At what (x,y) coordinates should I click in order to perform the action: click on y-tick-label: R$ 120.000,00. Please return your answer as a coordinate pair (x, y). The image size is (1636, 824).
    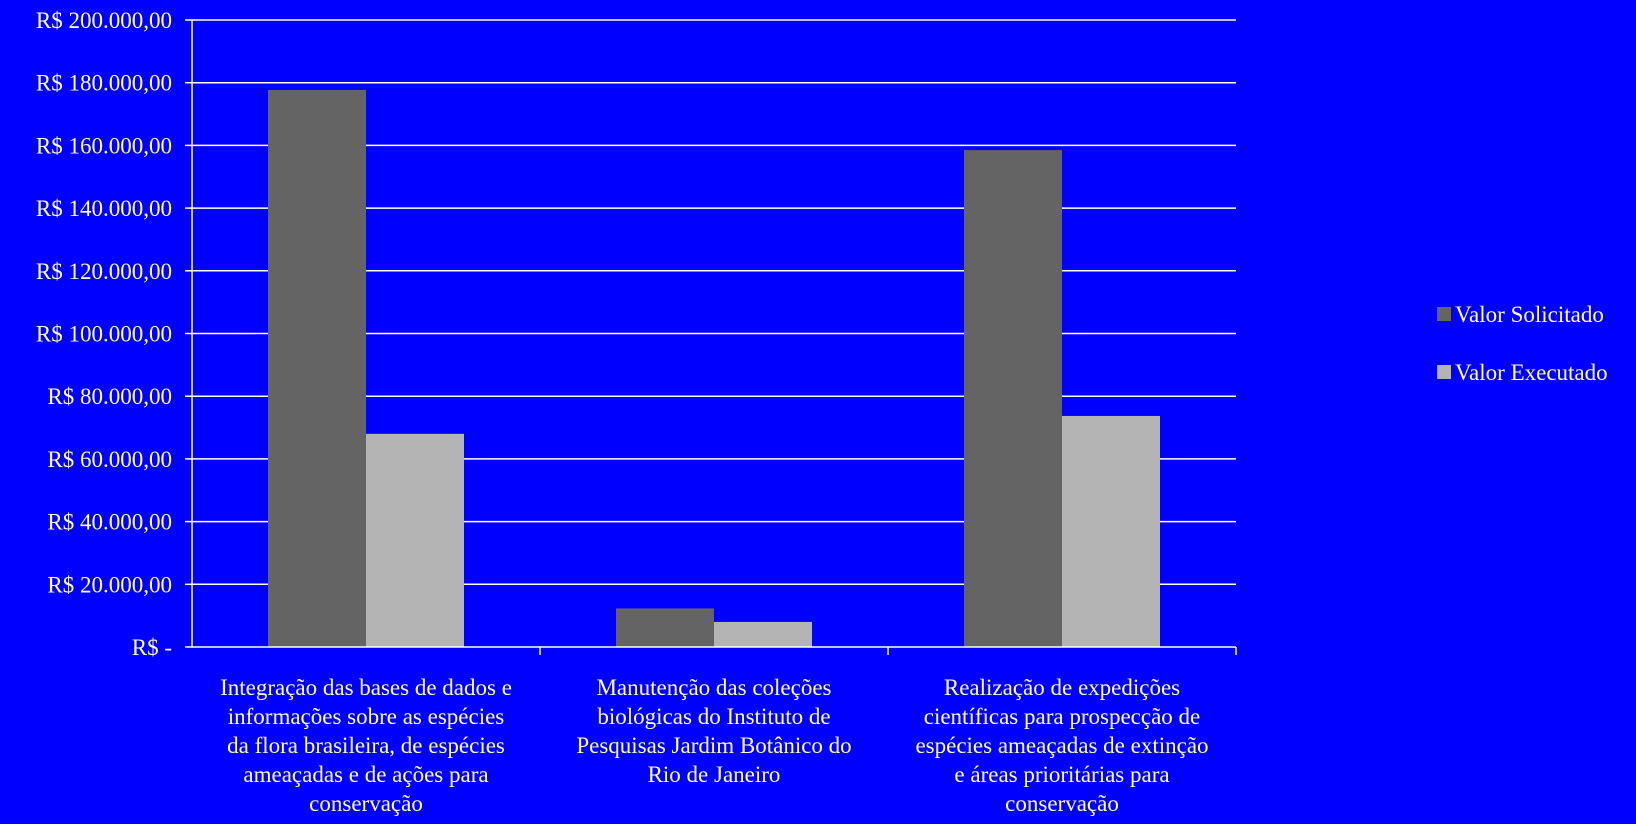
    Looking at the image, I should click on (104, 271).